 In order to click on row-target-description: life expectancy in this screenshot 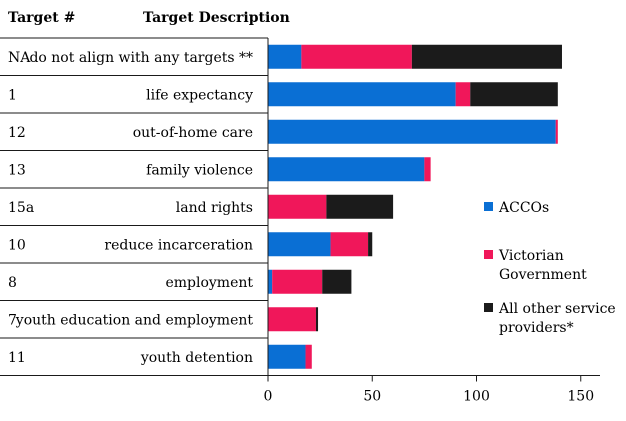, I will do `click(199, 95)`.